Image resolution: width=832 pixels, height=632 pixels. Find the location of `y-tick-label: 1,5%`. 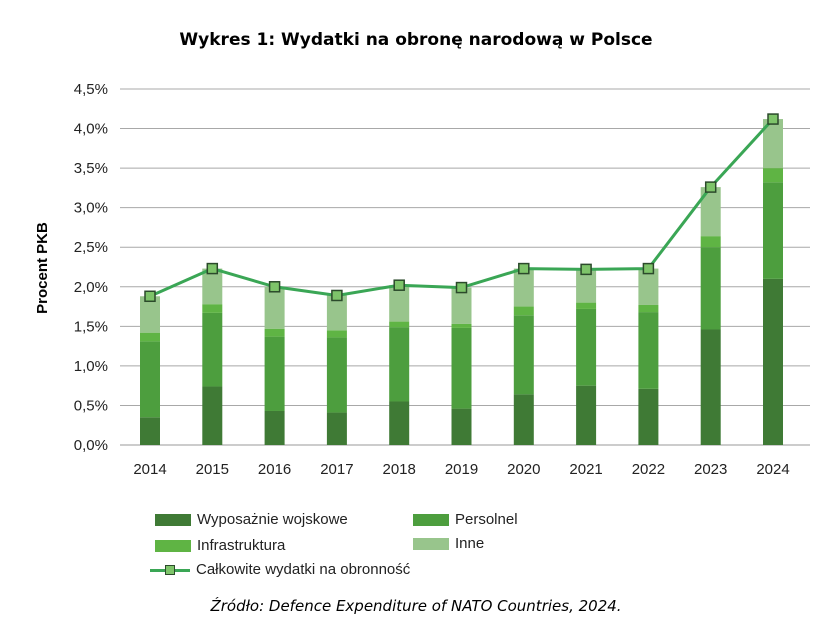

y-tick-label: 1,5% is located at coordinates (91, 326).